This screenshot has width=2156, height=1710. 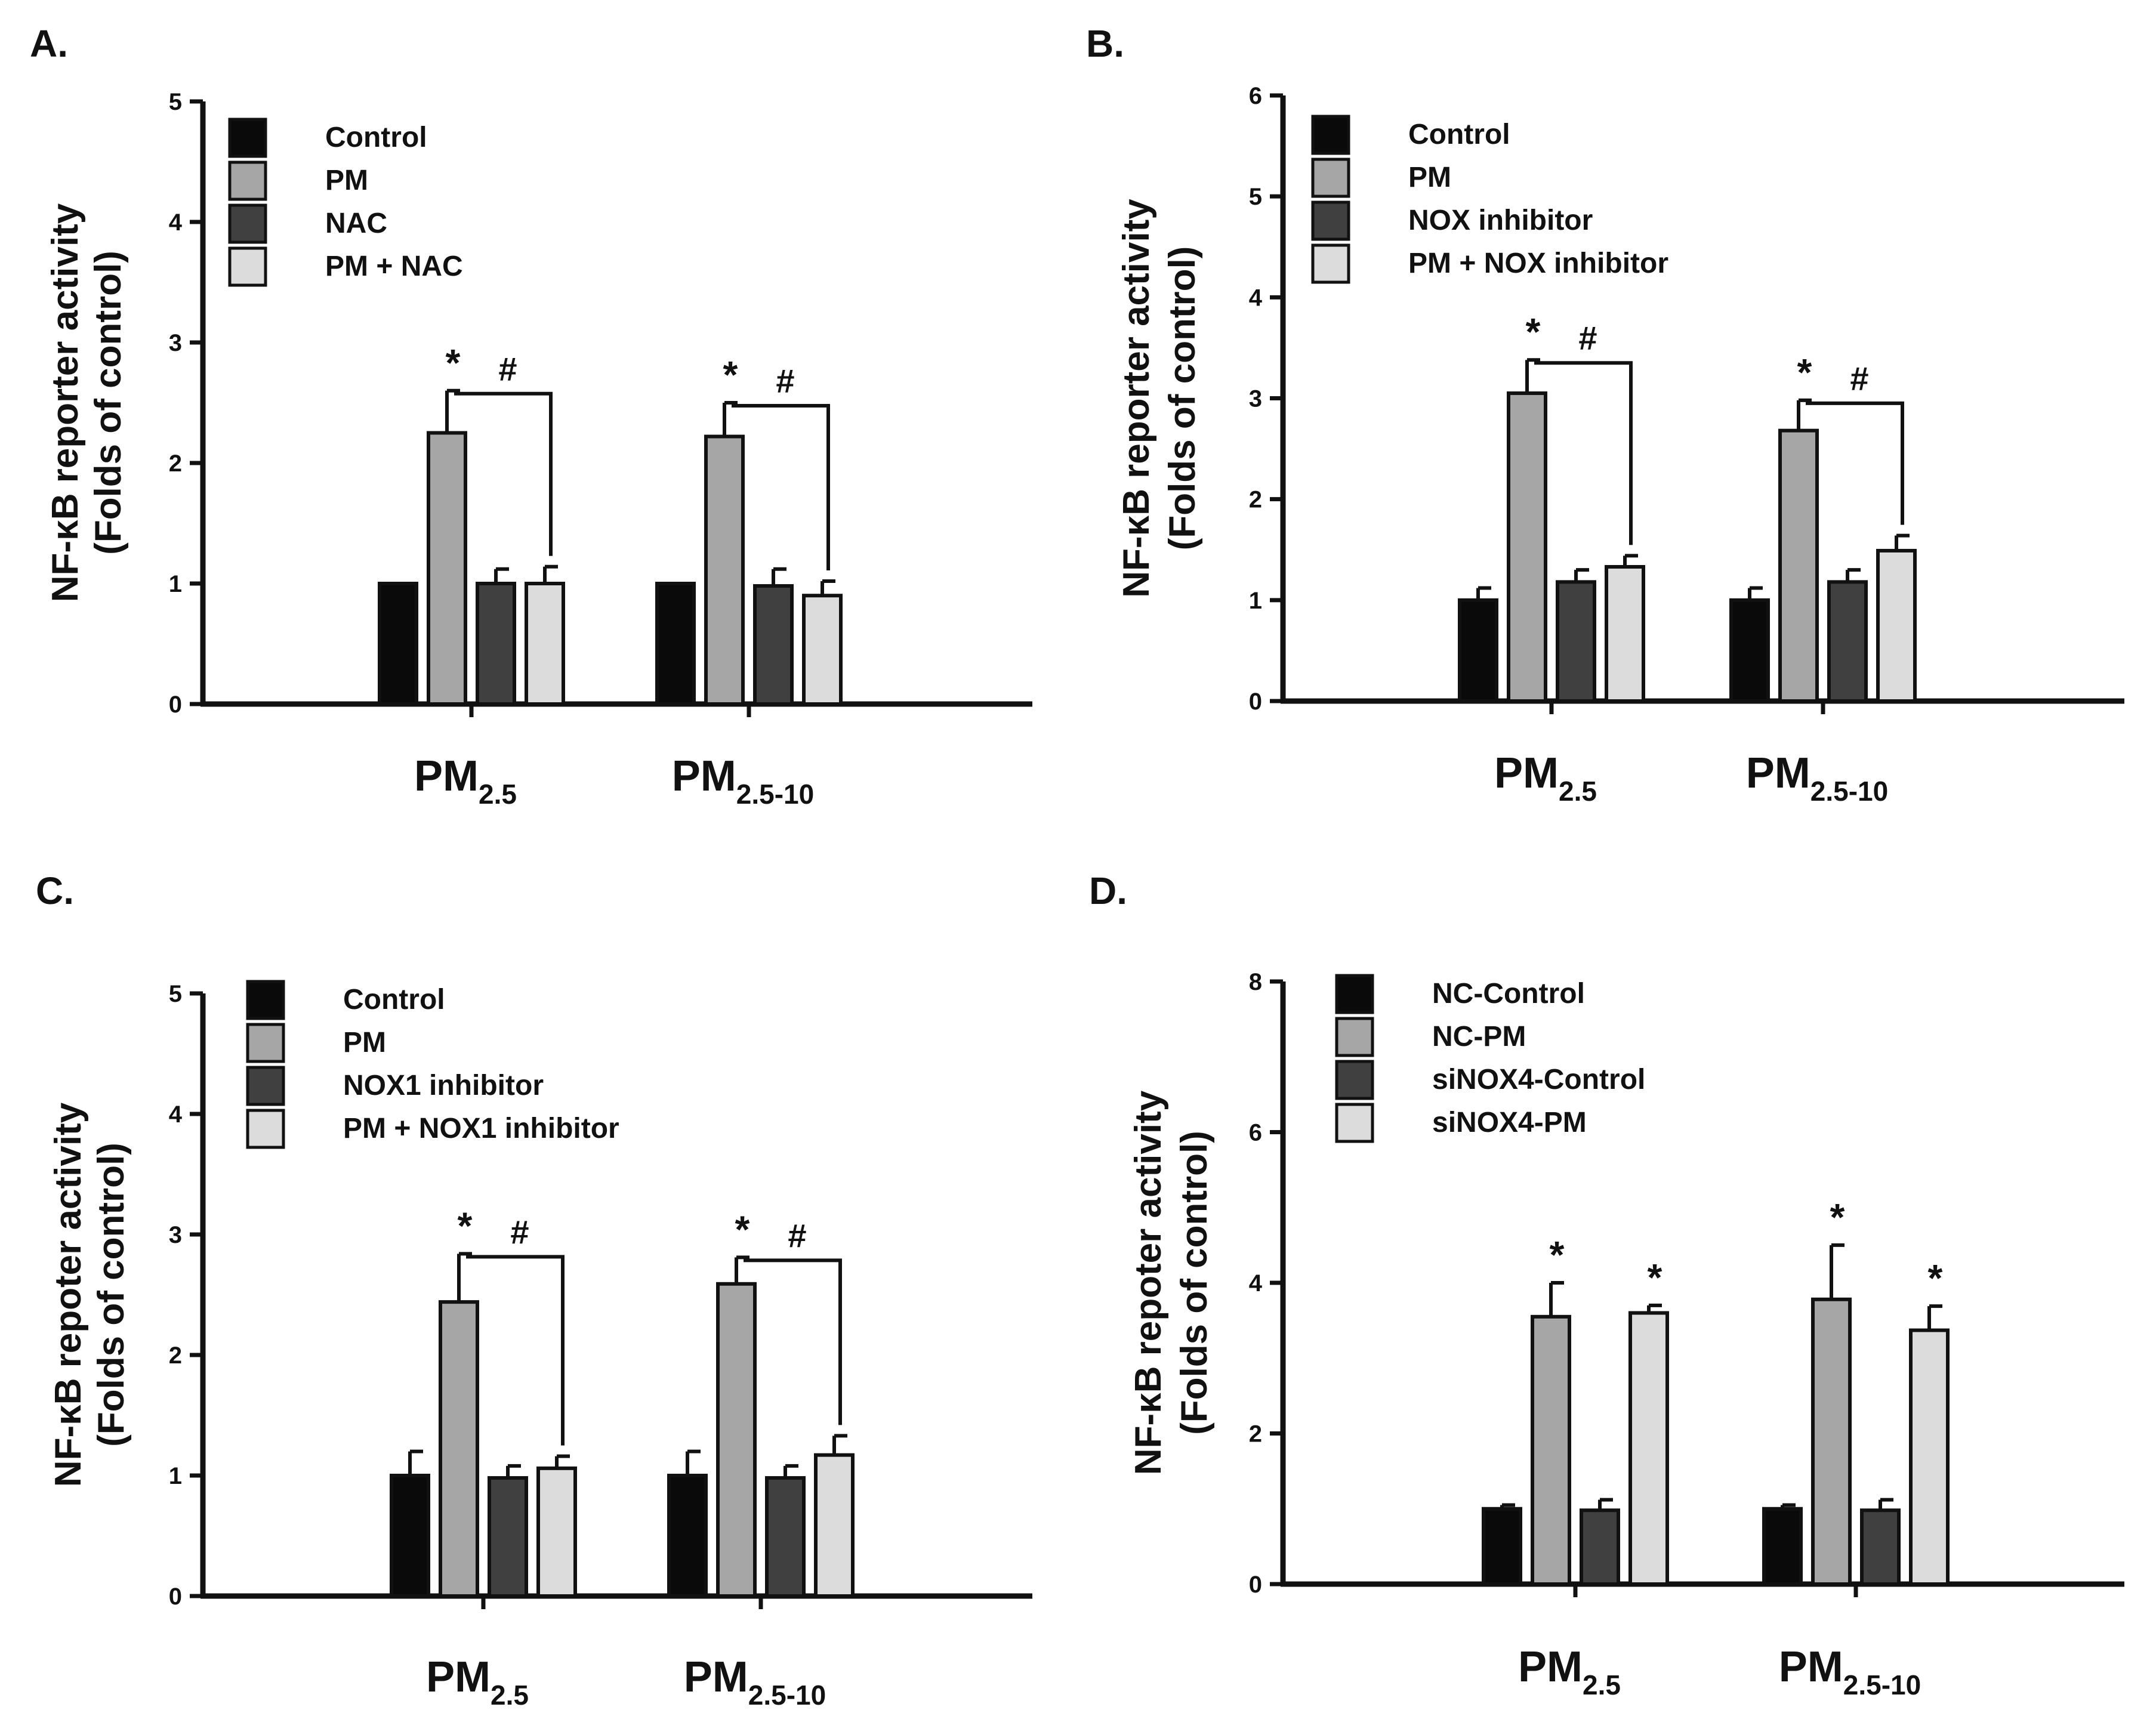 I want to click on panel-label: B., so click(x=1105, y=43).